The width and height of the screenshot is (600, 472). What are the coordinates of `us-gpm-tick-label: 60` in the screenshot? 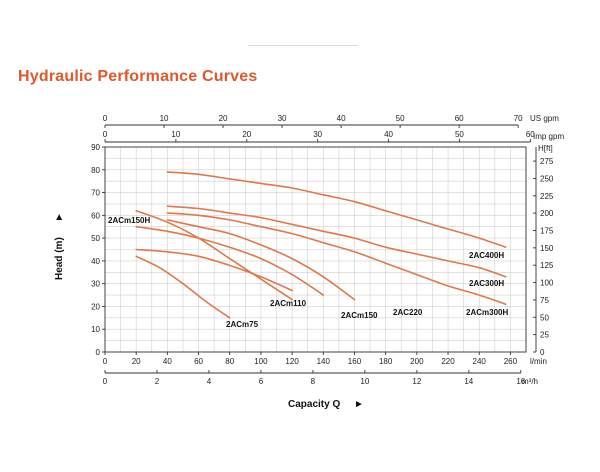 It's located at (459, 118).